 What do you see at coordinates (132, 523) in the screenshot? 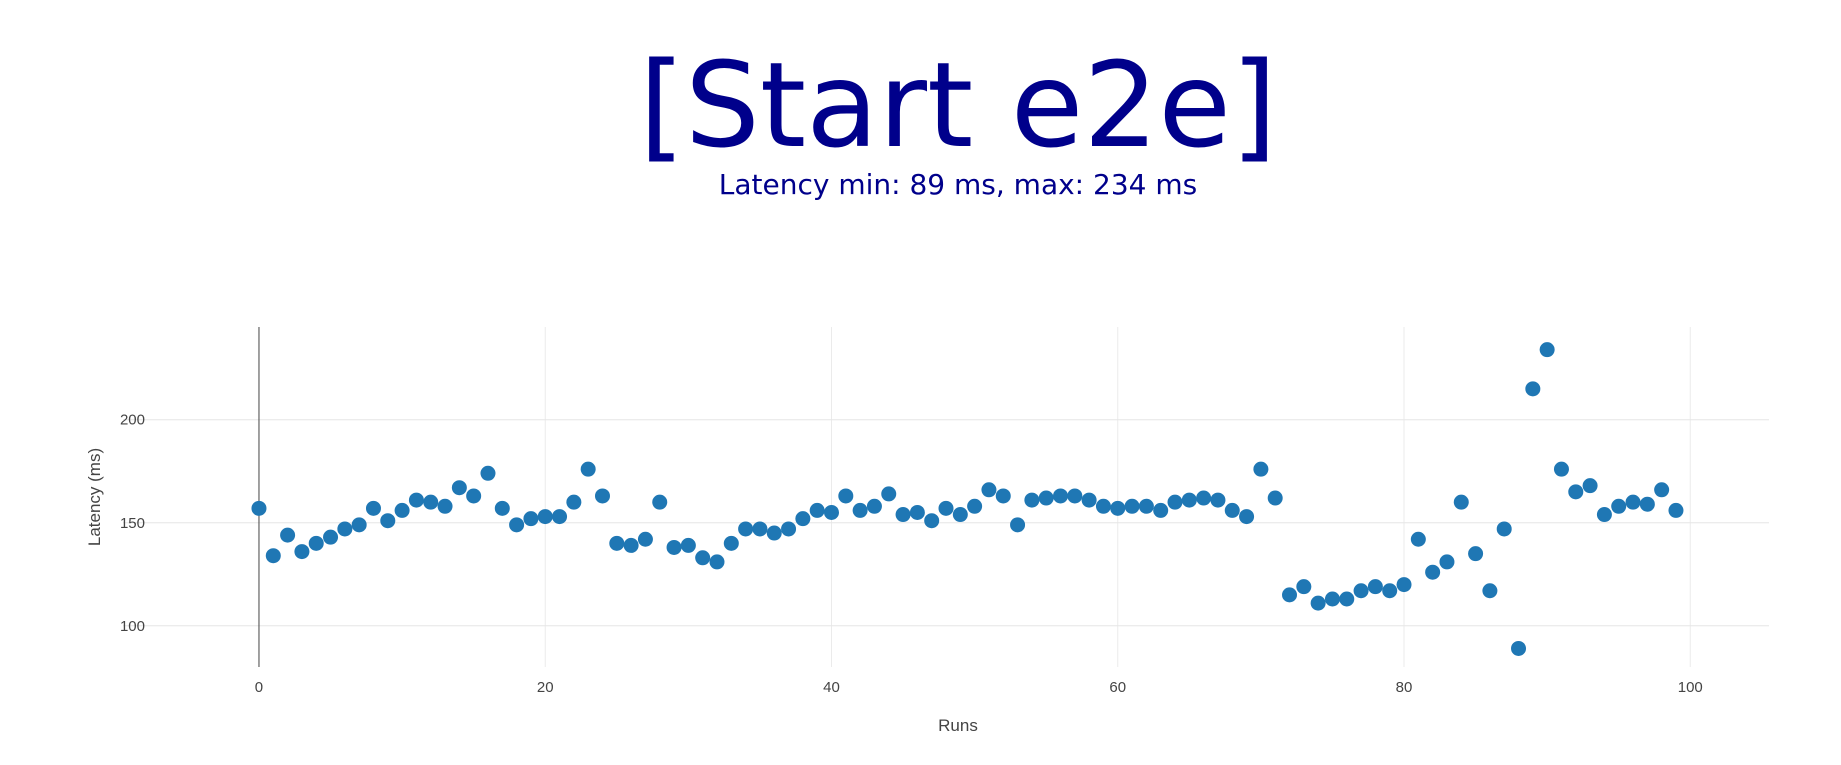
I see `y-tick-label: 150` at bounding box center [132, 523].